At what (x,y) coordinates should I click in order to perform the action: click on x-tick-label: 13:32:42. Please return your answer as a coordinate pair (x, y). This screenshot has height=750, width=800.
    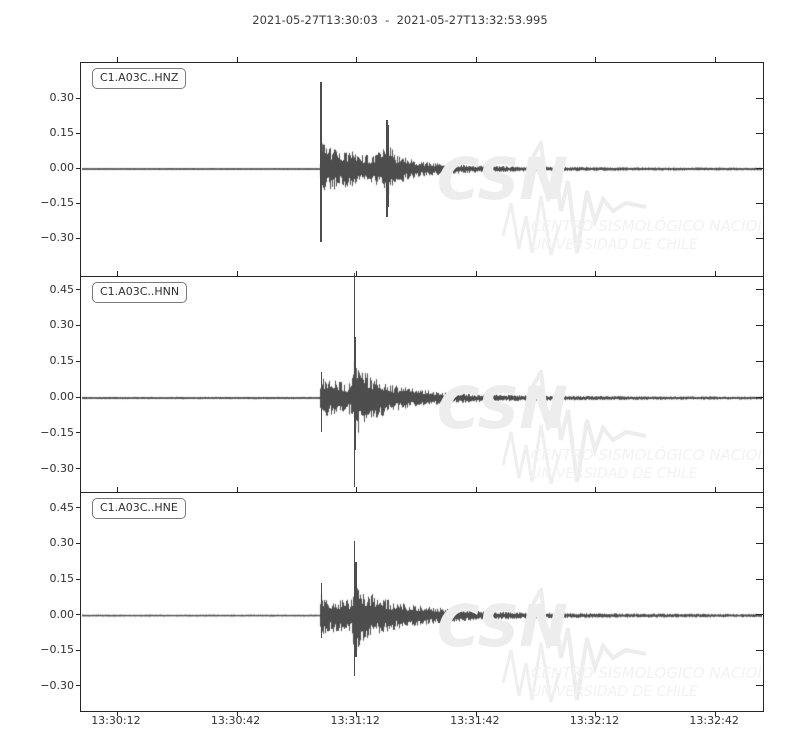
    Looking at the image, I should click on (714, 720).